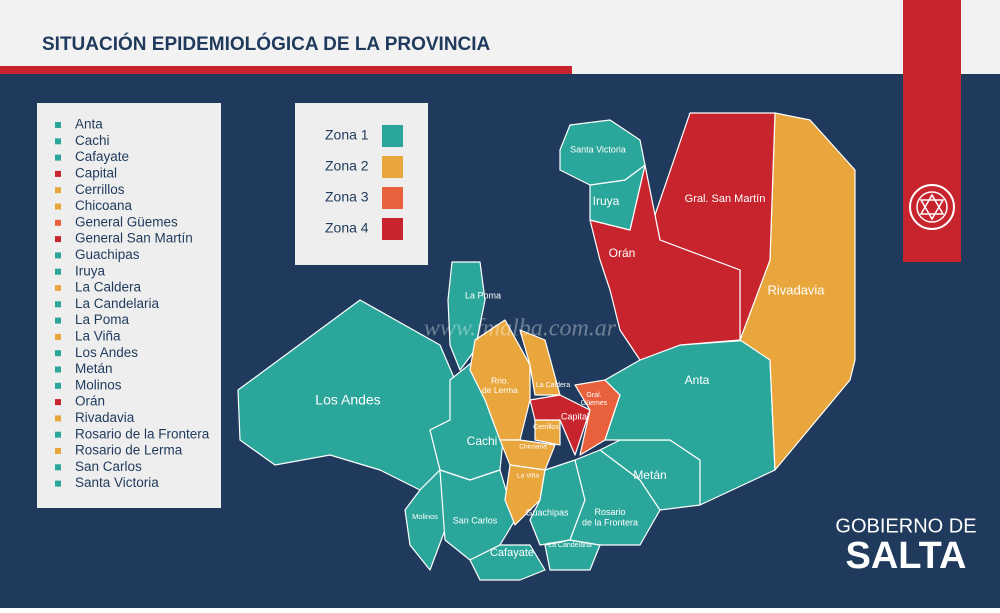  Describe the element at coordinates (697, 380) in the screenshot. I see `map-label: Anta` at that location.